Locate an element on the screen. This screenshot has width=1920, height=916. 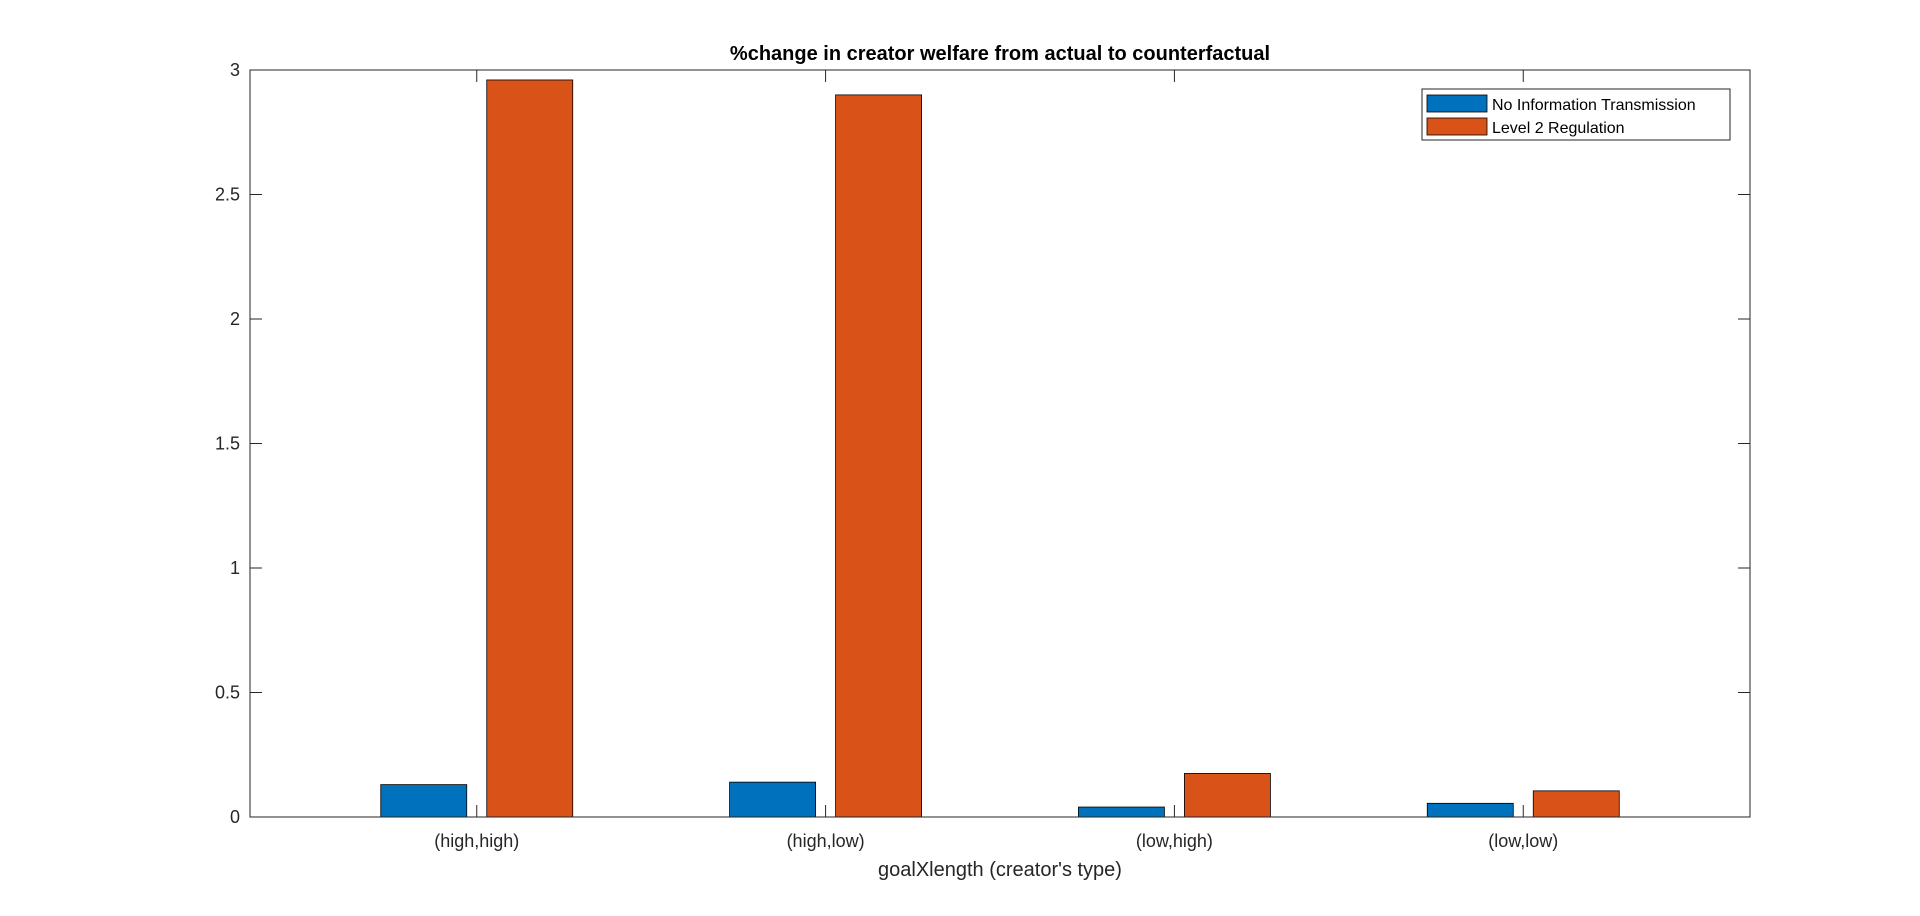
y-tick-label: 3 is located at coordinates (235, 70).